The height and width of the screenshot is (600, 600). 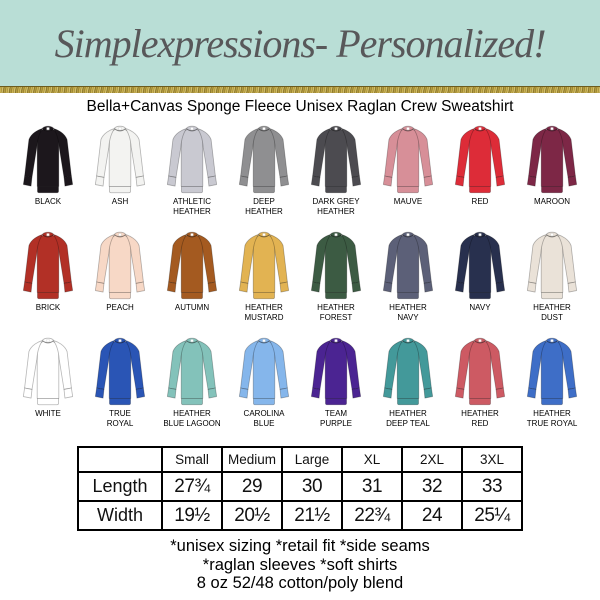 I want to click on color-label: BLACK, so click(x=48, y=201).